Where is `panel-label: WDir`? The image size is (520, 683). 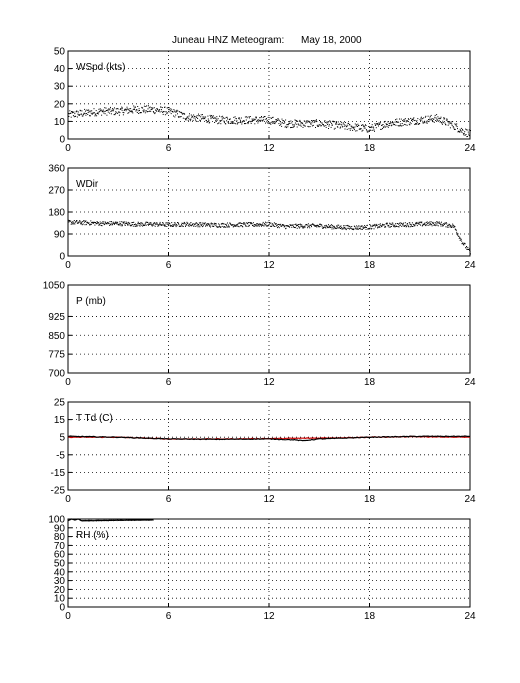
panel-label: WDir is located at coordinates (87, 184).